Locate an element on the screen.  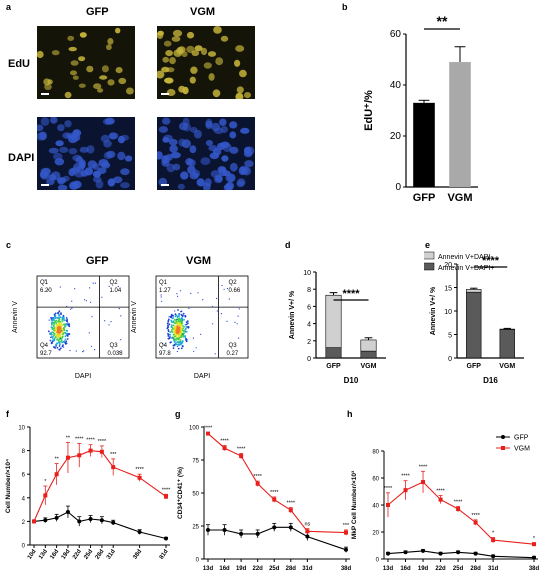
panel-letter-b: b is located at coordinates (345, 7).